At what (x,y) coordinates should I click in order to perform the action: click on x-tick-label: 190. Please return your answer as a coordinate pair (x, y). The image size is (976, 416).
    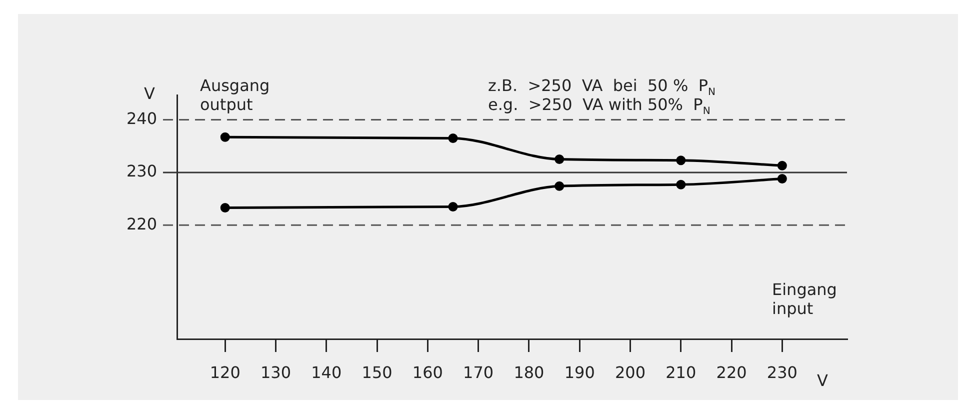
    Looking at the image, I should click on (579, 372).